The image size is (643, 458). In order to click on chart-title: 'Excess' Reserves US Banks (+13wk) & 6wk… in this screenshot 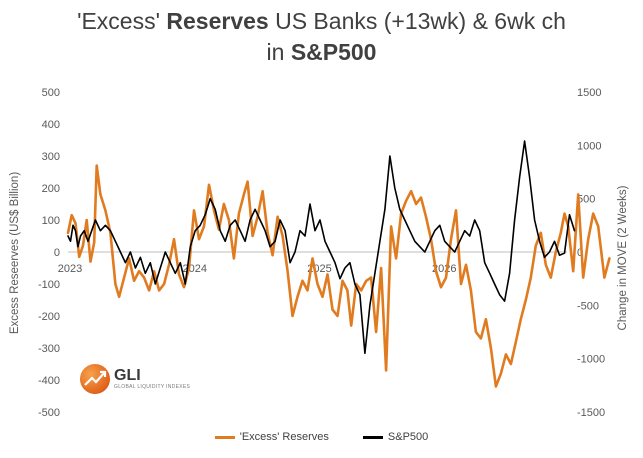, I will do `click(321, 37)`.